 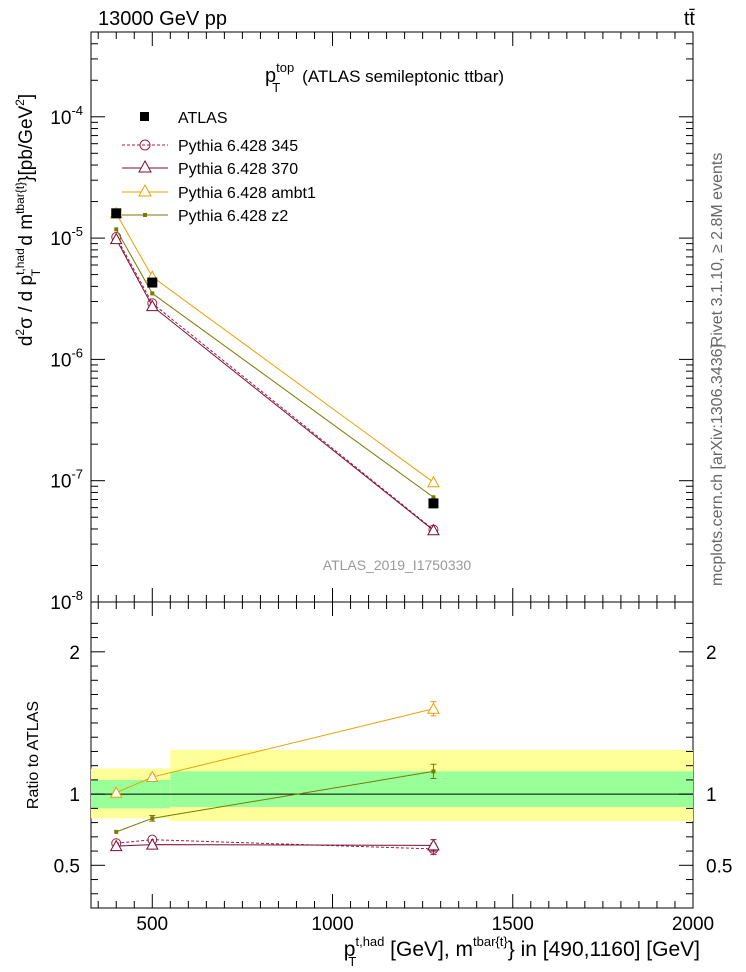 What do you see at coordinates (384, 77) in the screenshot?
I see `plot-title: ptop T(ATLAS semileptonic ttbar)` at bounding box center [384, 77].